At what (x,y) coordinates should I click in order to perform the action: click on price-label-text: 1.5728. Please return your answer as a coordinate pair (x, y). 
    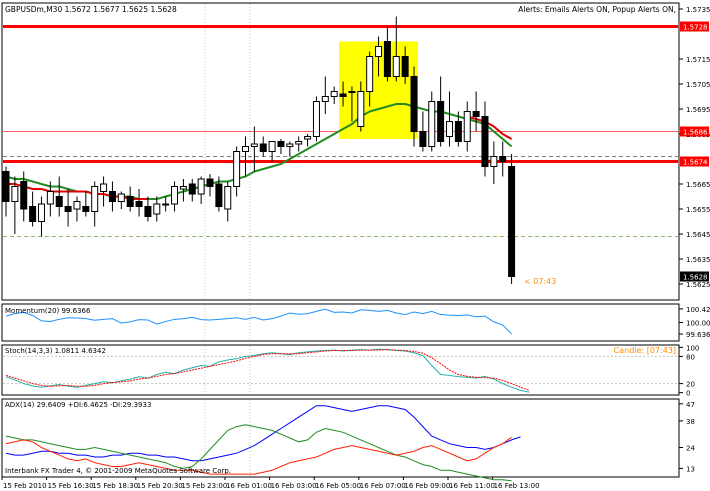
    Looking at the image, I should click on (695, 28).